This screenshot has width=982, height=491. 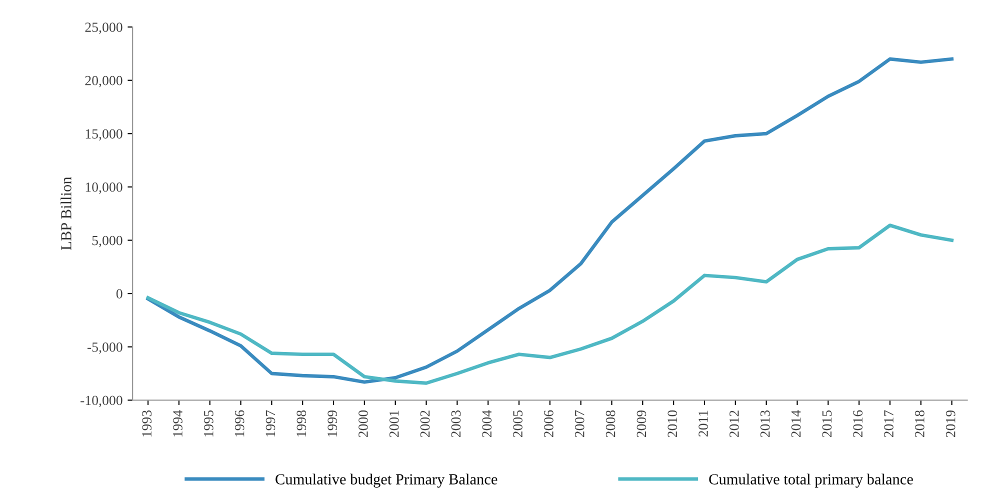 What do you see at coordinates (101, 402) in the screenshot?
I see `y-tick-label: -10,000` at bounding box center [101, 402].